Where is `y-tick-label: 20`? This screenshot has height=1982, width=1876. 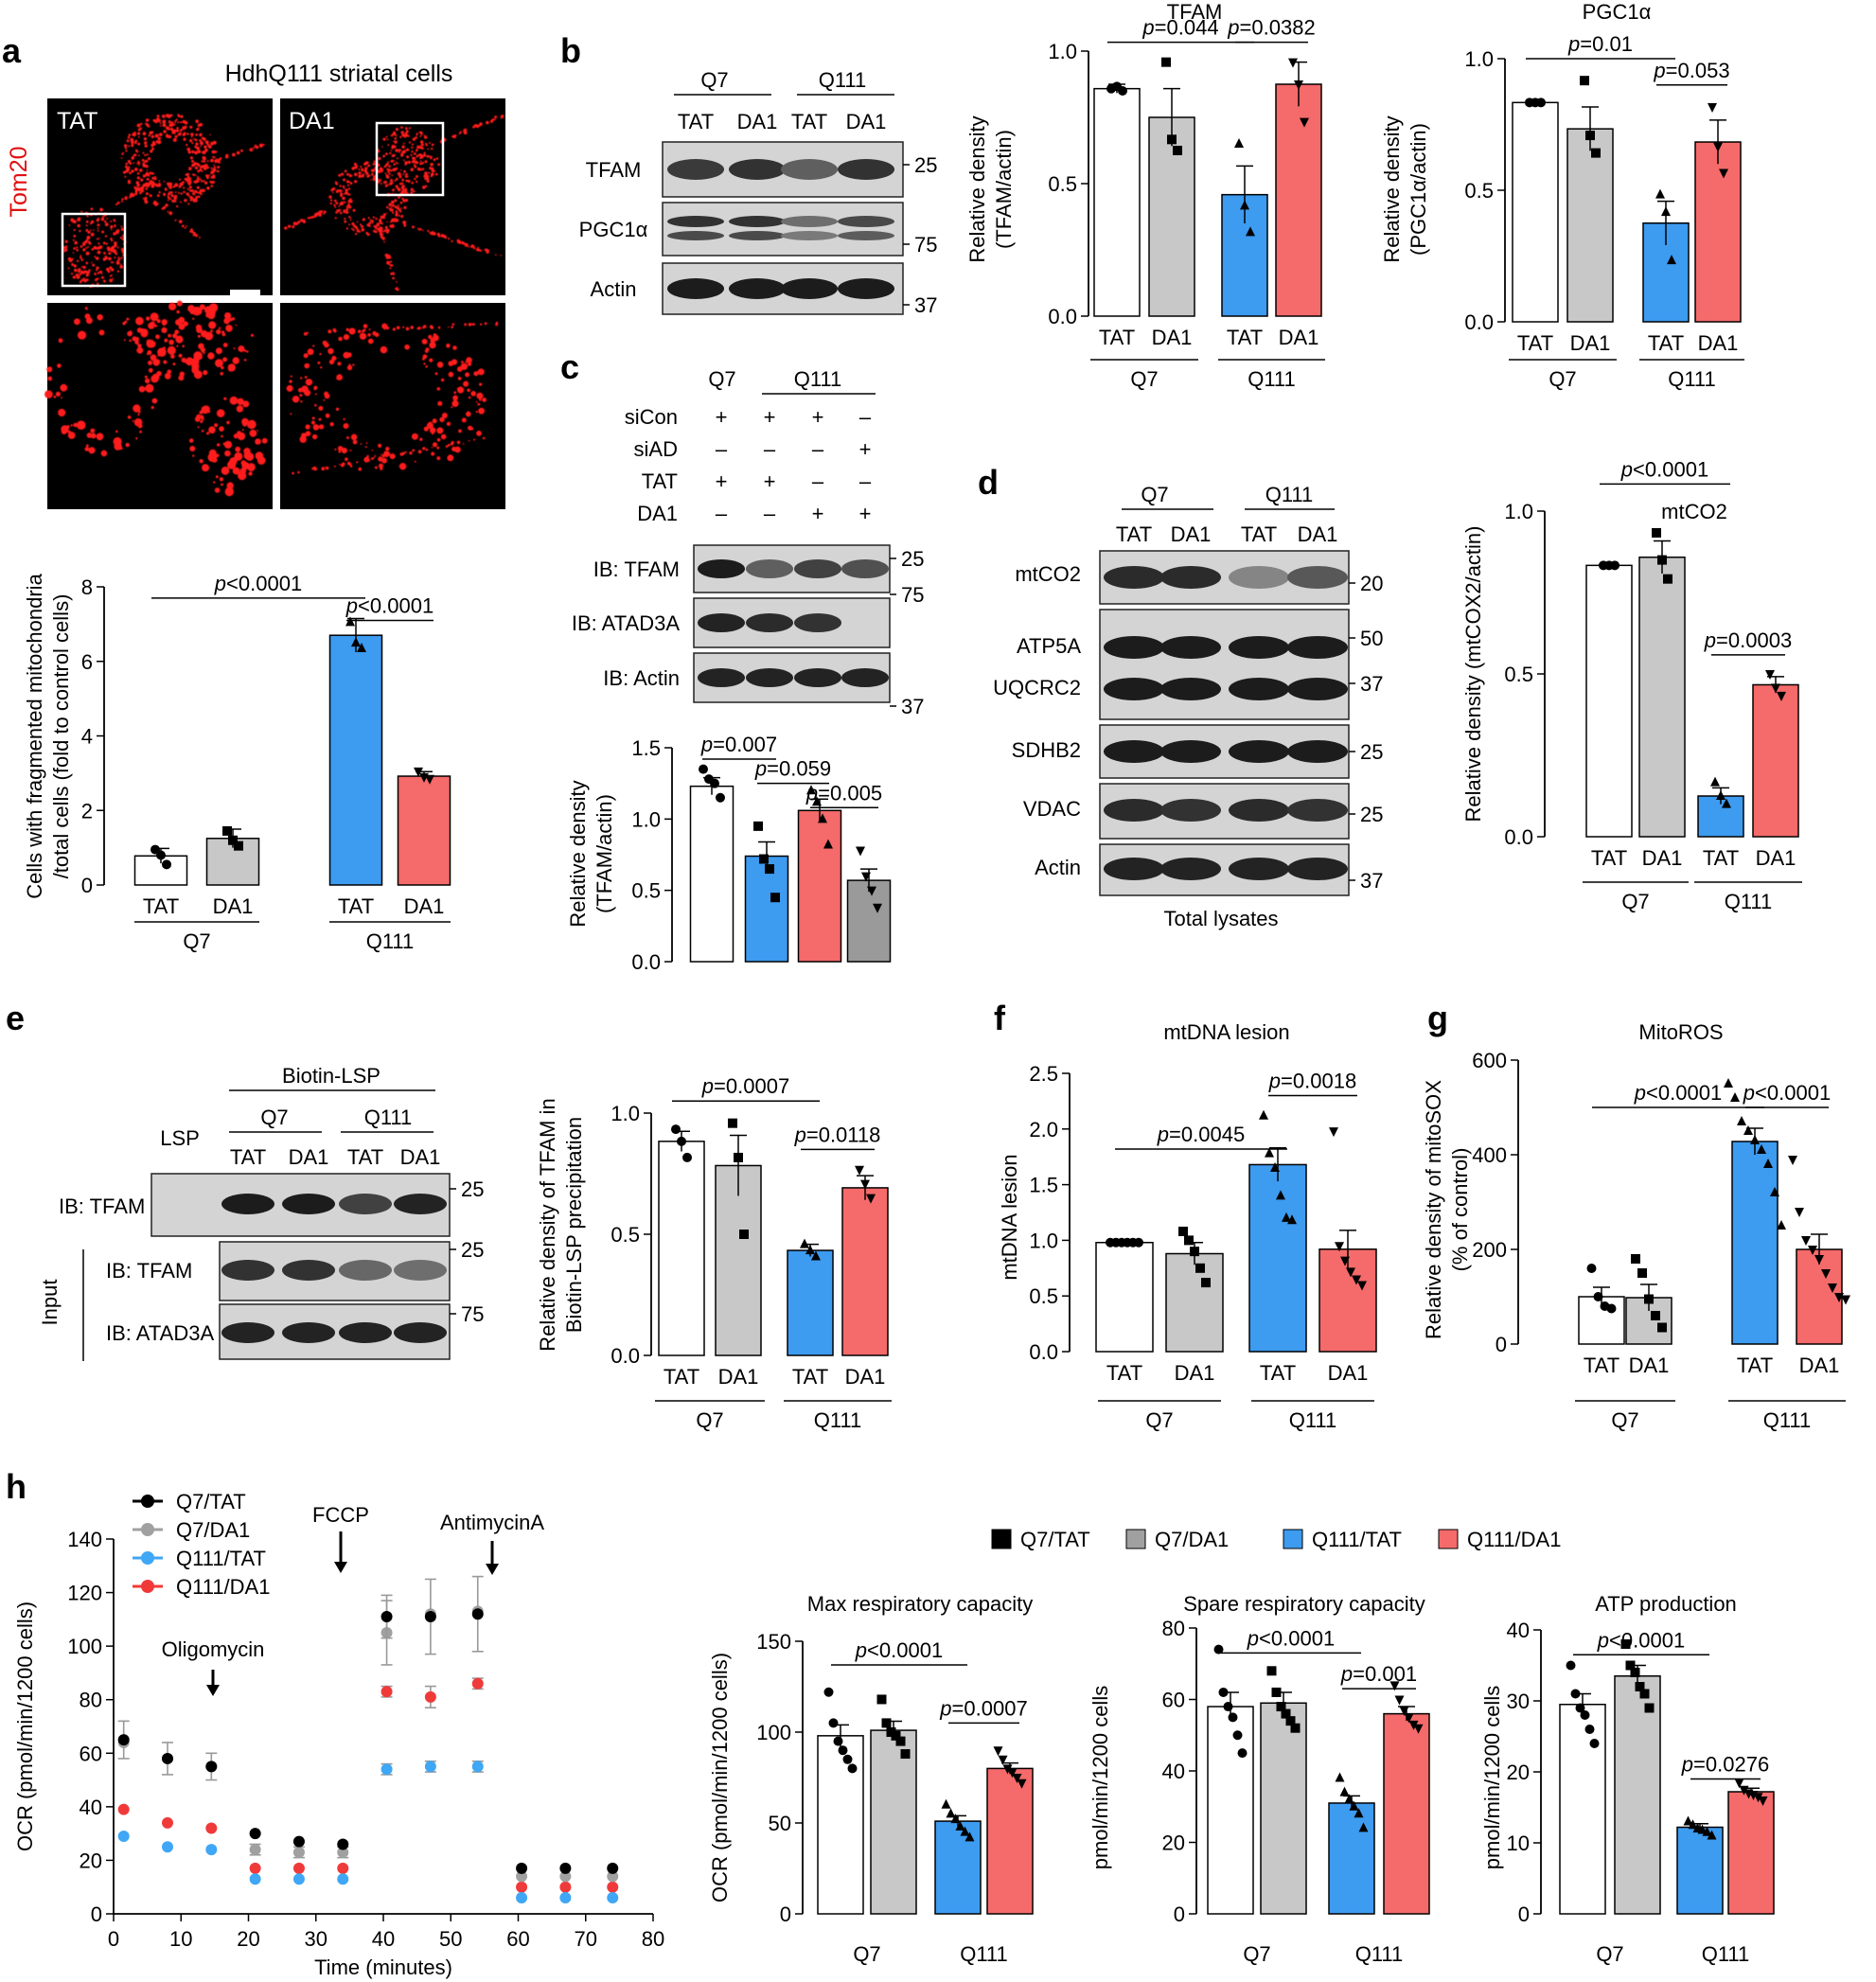 y-tick-label: 20 is located at coordinates (1173, 1844).